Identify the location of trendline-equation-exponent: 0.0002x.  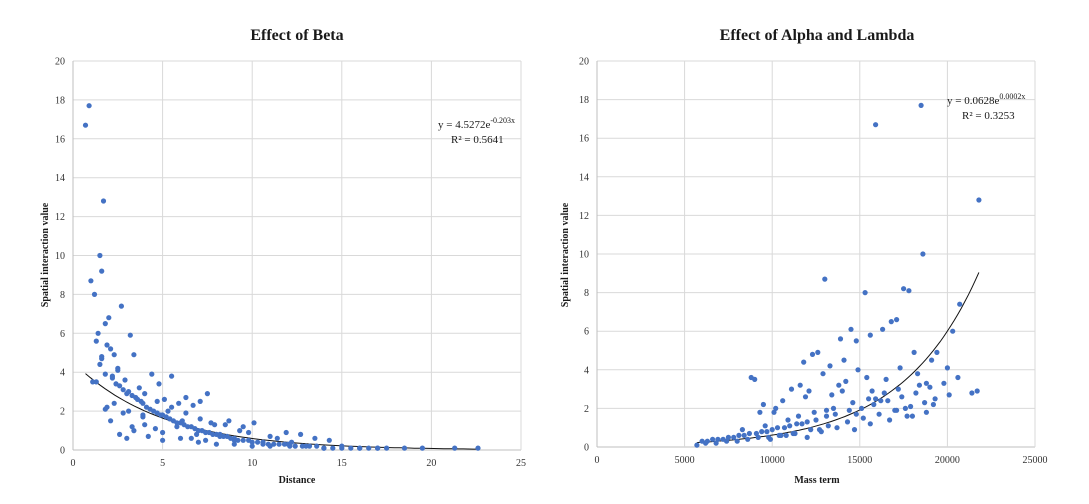
(1012, 96).